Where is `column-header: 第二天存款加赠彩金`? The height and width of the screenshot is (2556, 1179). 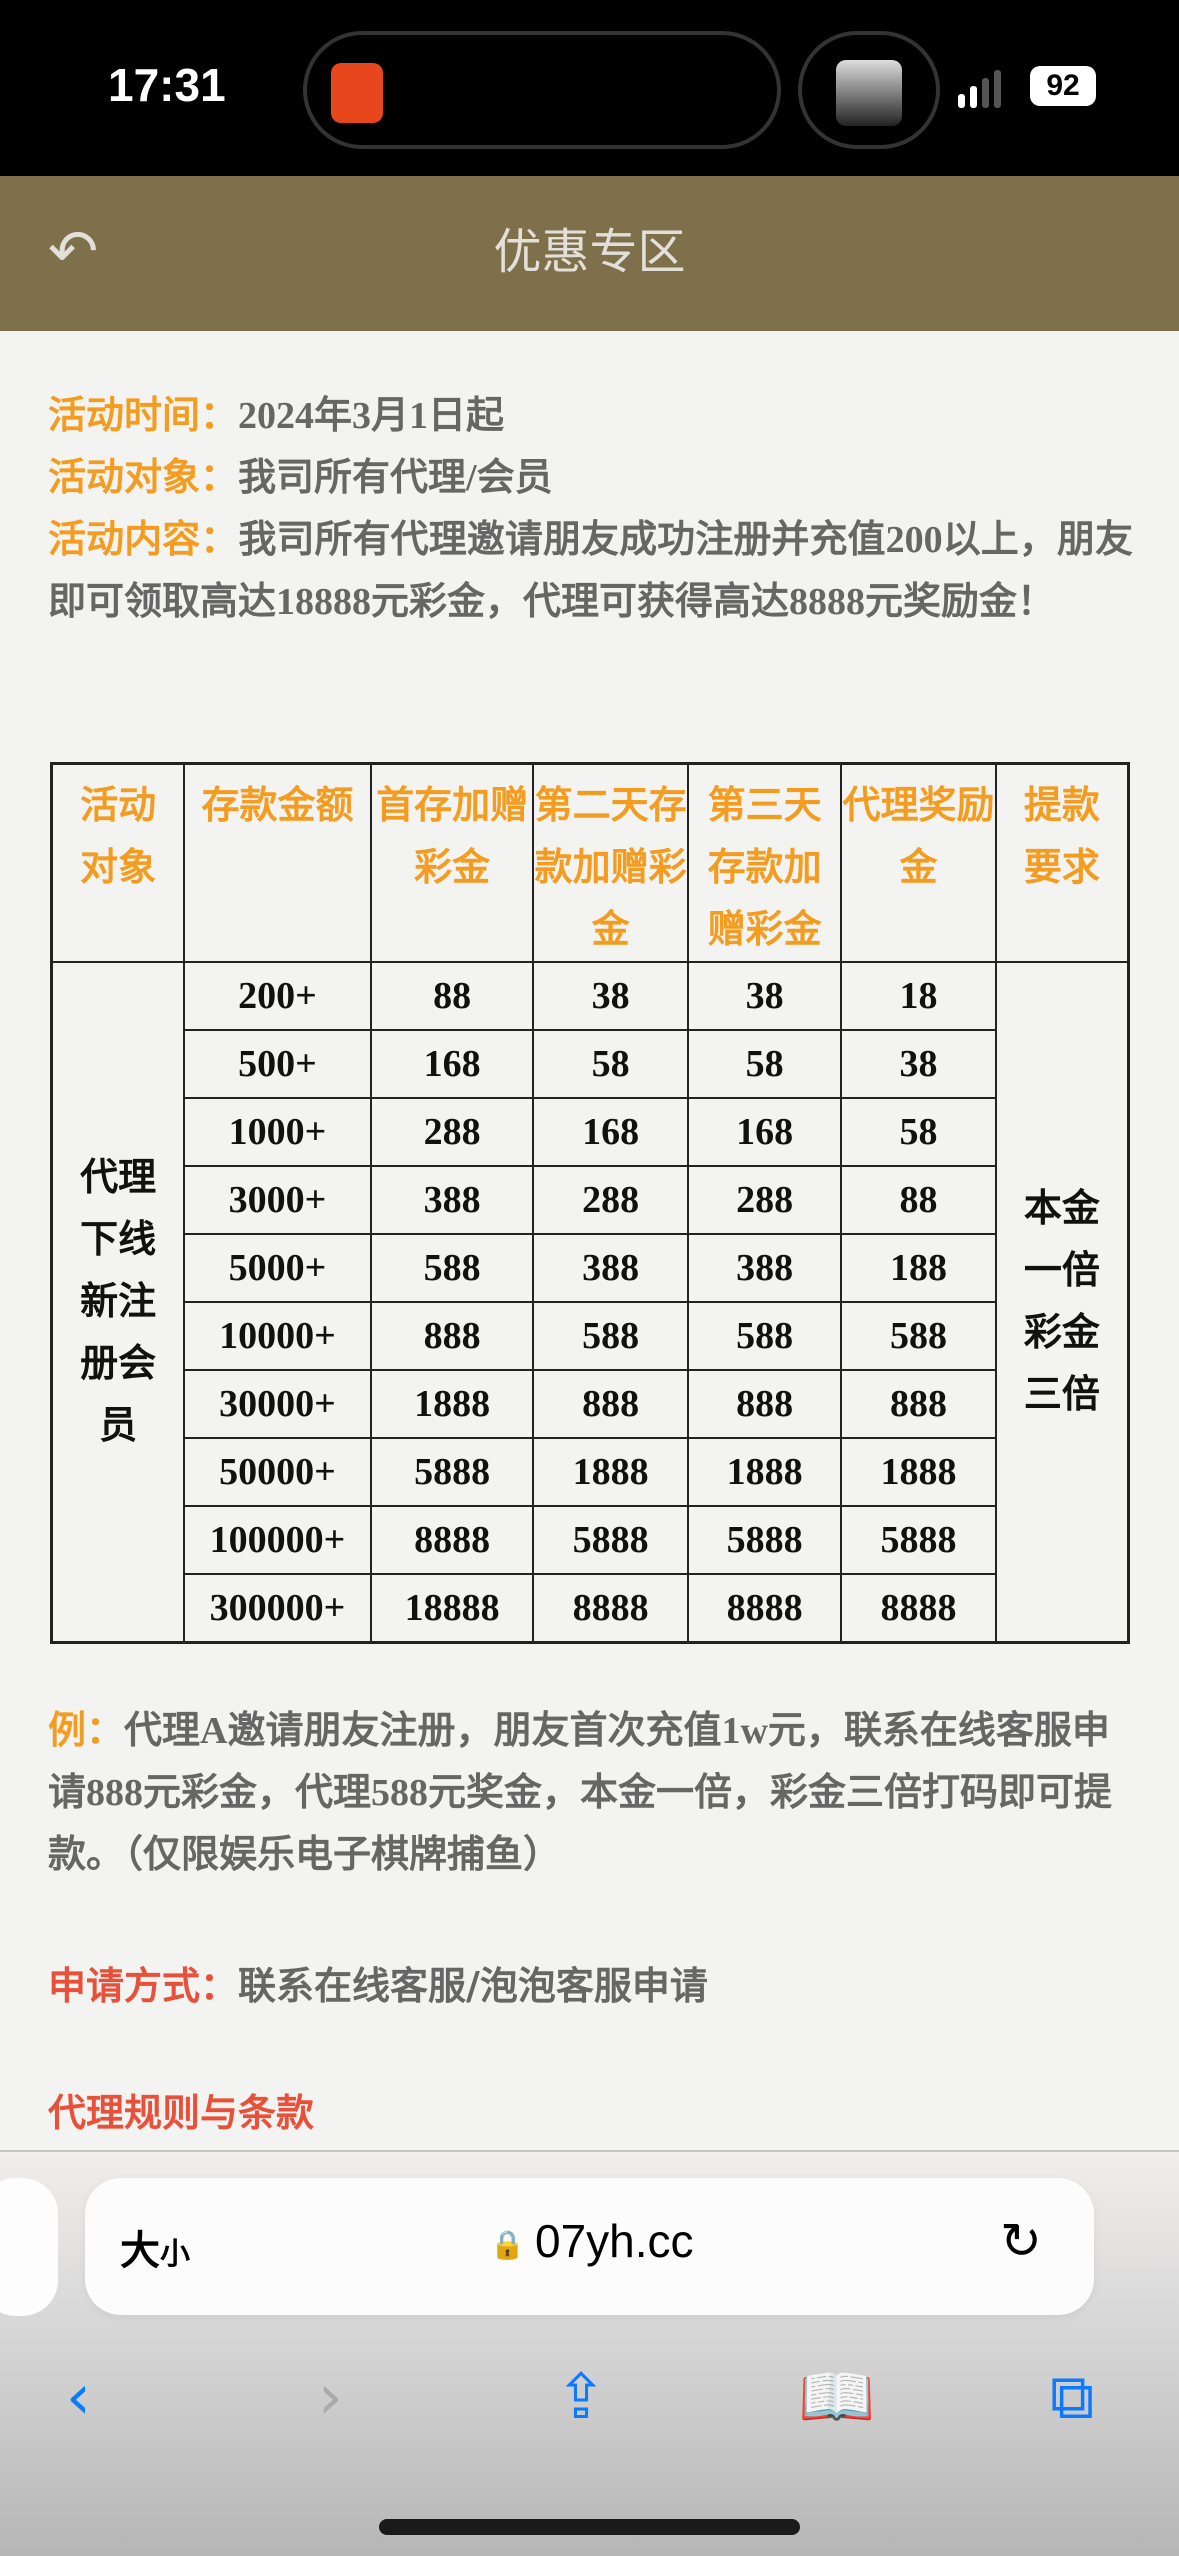 column-header: 第二天存款加赠彩金 is located at coordinates (610, 862).